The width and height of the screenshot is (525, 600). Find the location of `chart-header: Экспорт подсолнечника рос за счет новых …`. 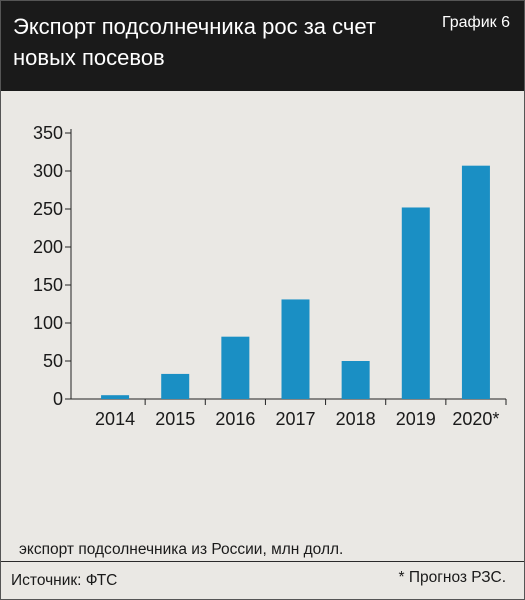

chart-header: Экспорт подсолнечника рос за счет новых … is located at coordinates (262, 46).